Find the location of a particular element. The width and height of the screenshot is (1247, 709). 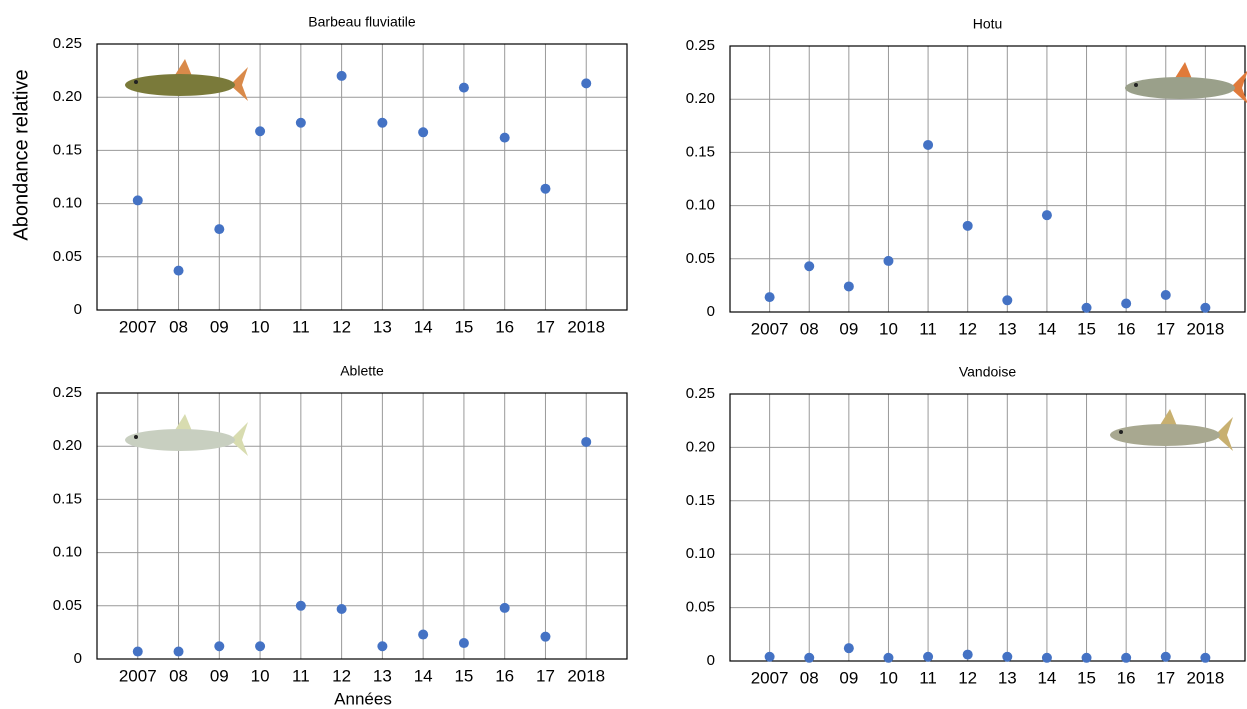

chart-title: Ablette is located at coordinates (362, 371).